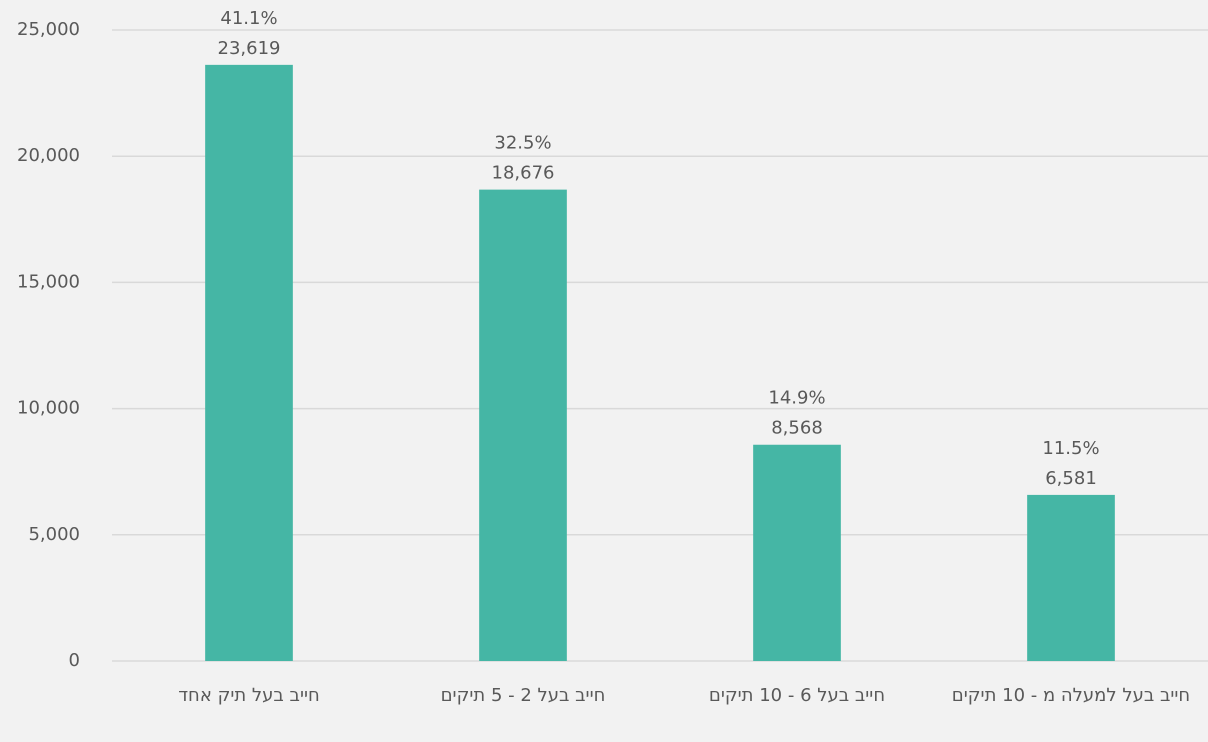  I want to click on value-label: 8,568, so click(797, 428).